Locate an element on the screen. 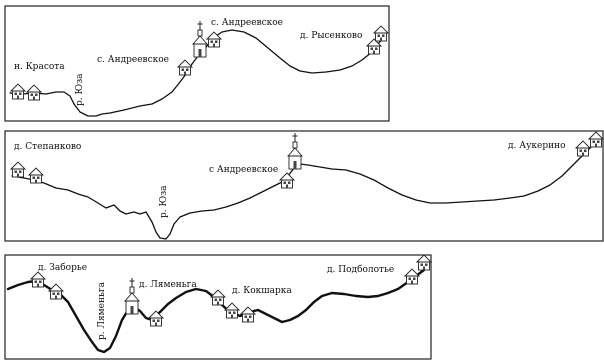  label-krasota: н. Красота is located at coordinates (39, 67).